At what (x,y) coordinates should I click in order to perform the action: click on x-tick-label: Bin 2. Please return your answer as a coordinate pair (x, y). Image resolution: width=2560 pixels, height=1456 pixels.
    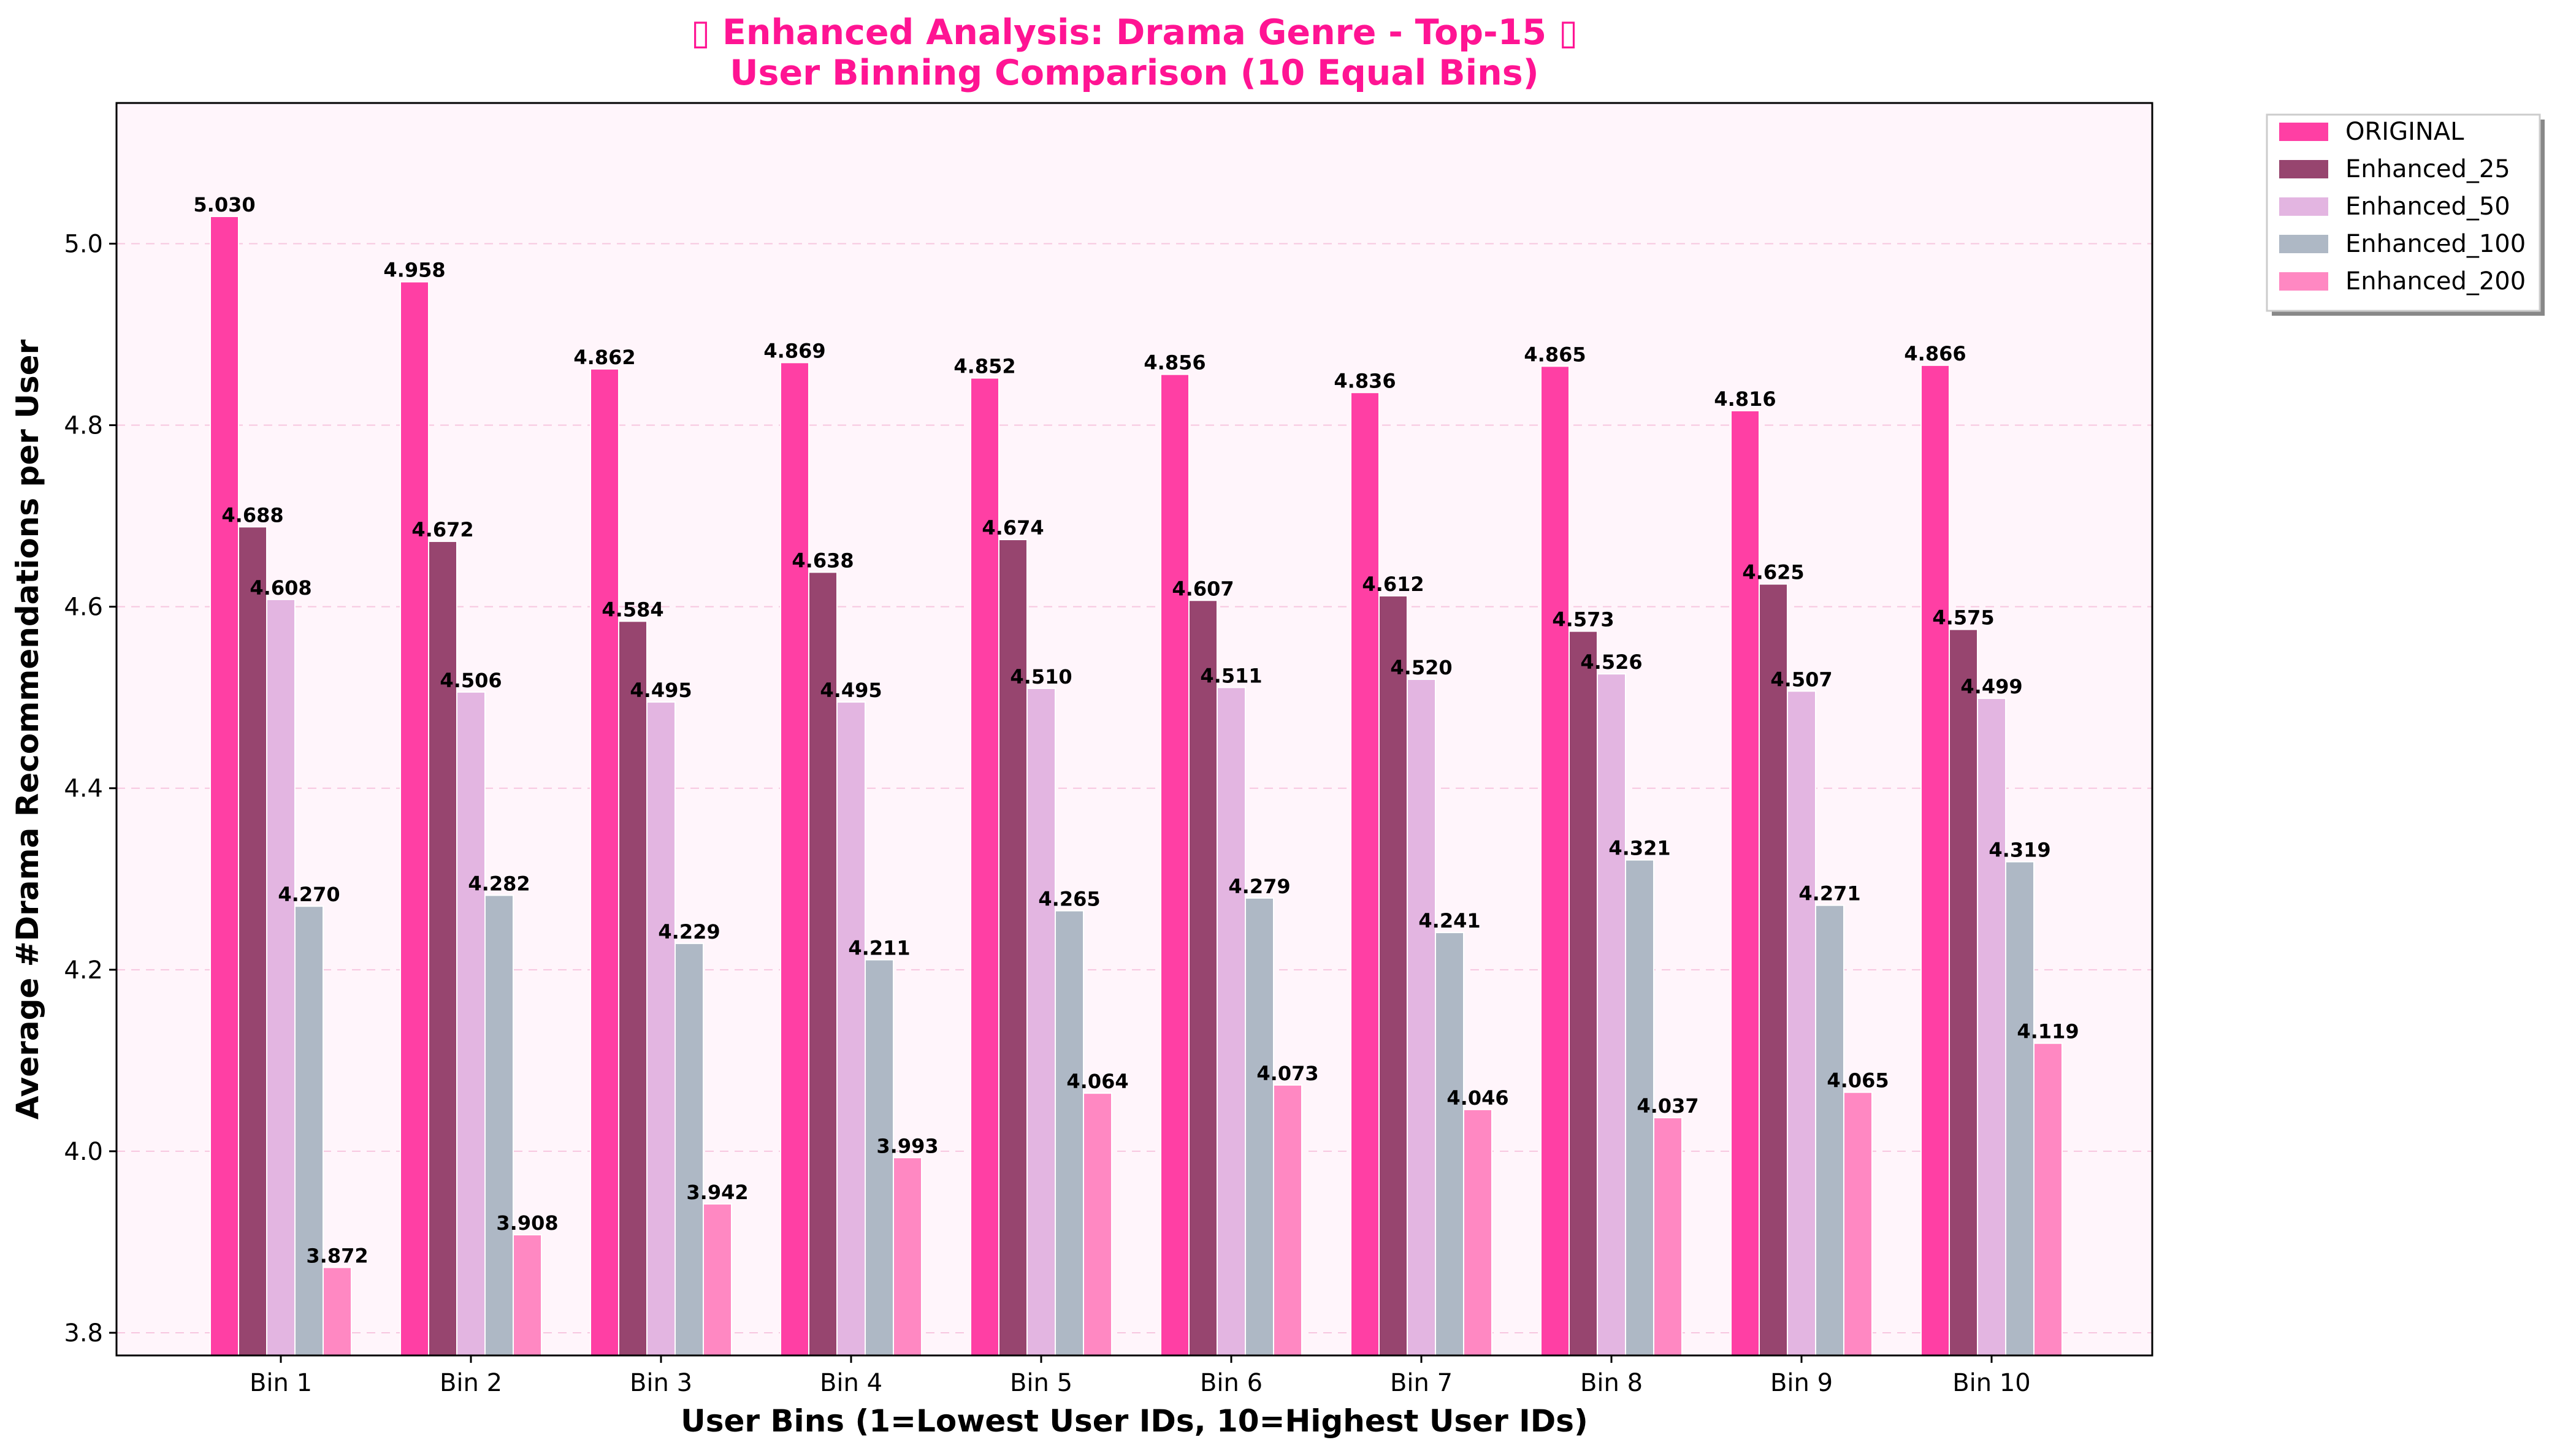
    Looking at the image, I should click on (471, 1383).